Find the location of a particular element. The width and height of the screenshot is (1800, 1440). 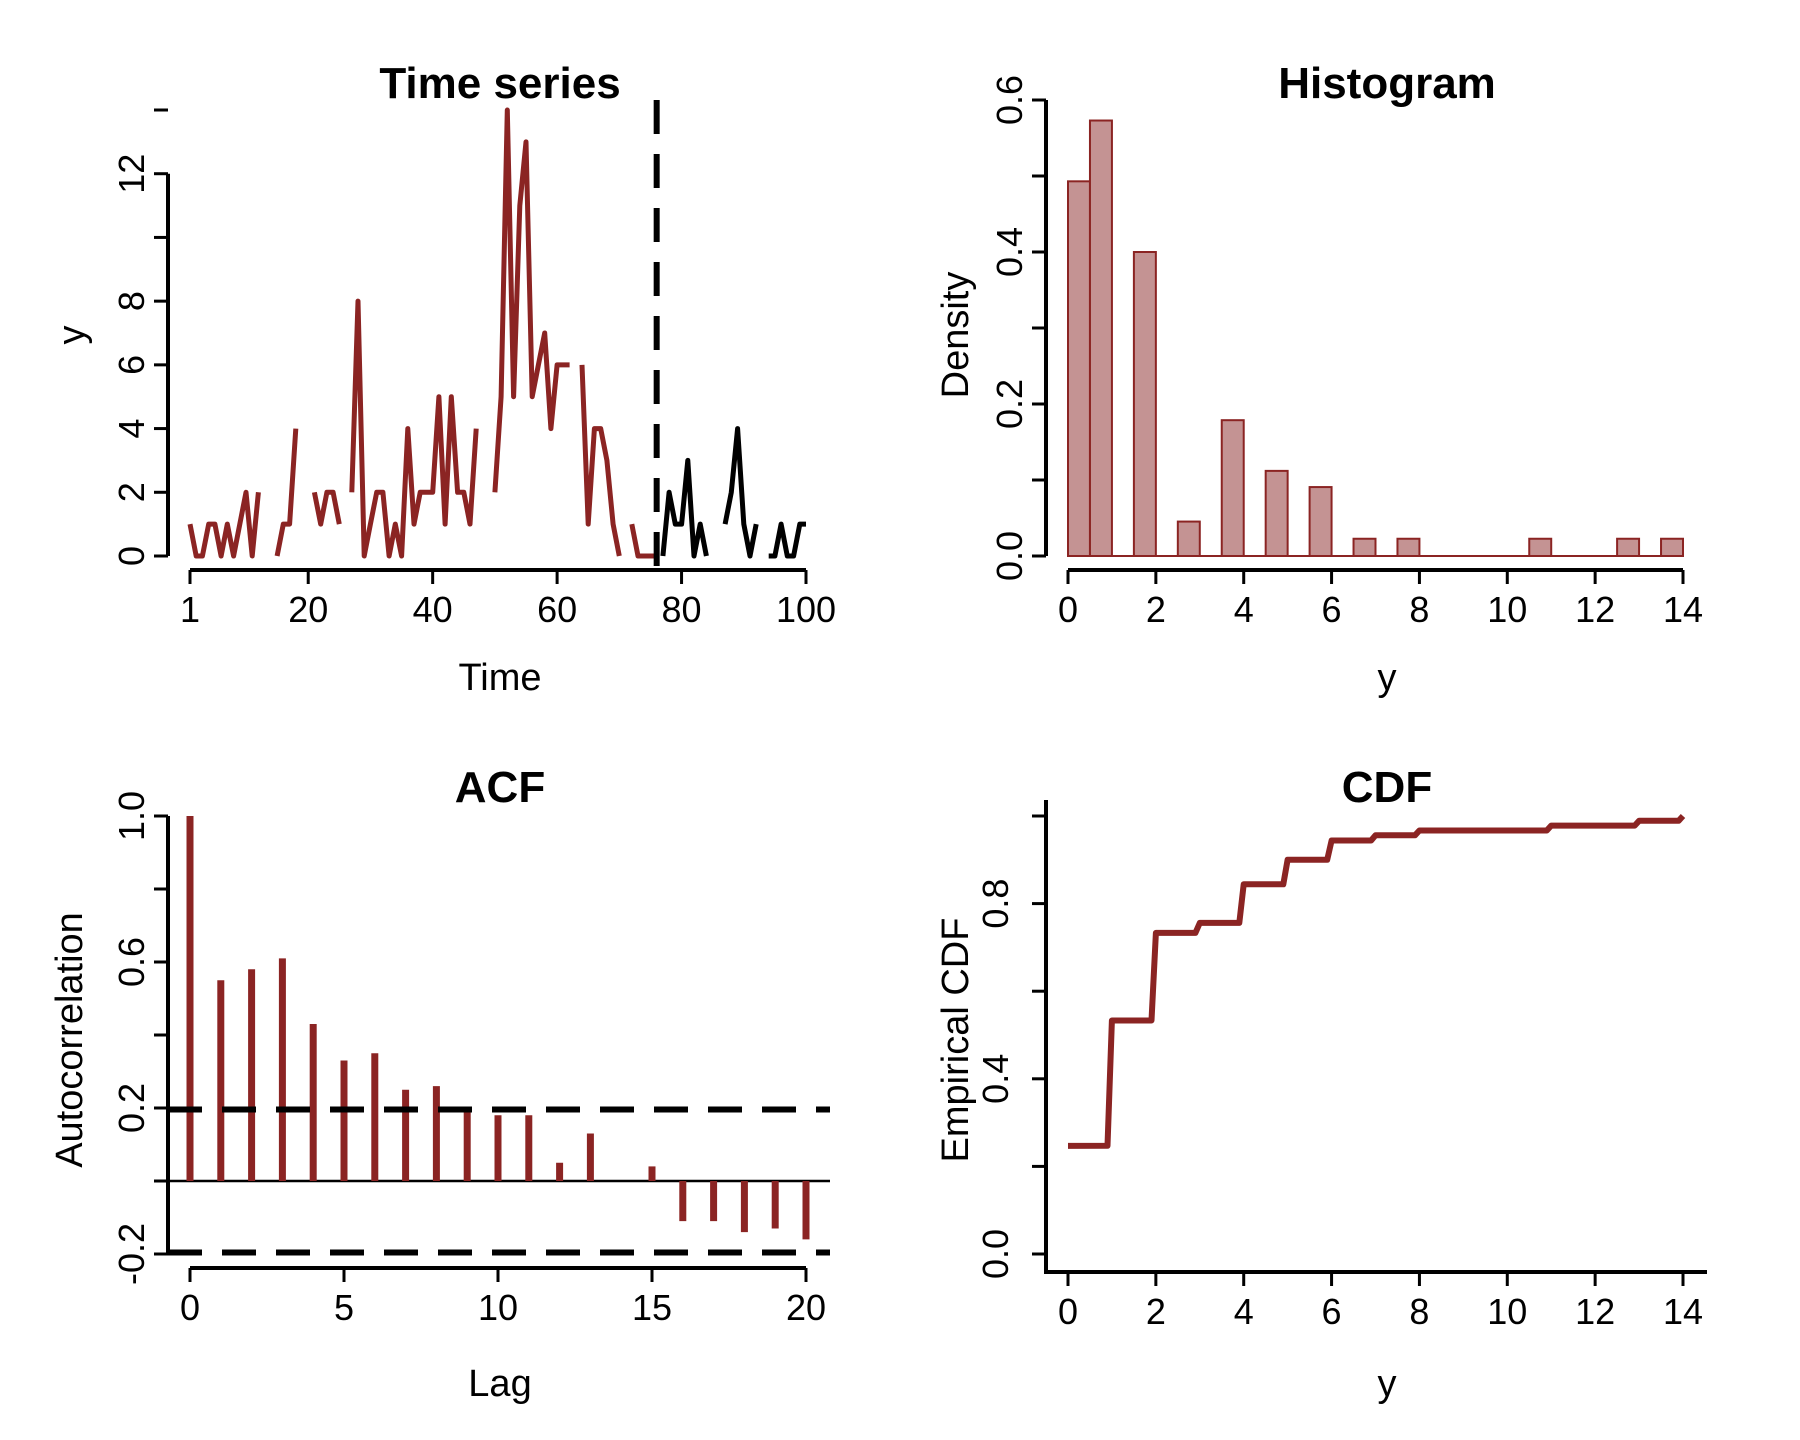

time-series-ylabel: y is located at coordinates (72, 335).